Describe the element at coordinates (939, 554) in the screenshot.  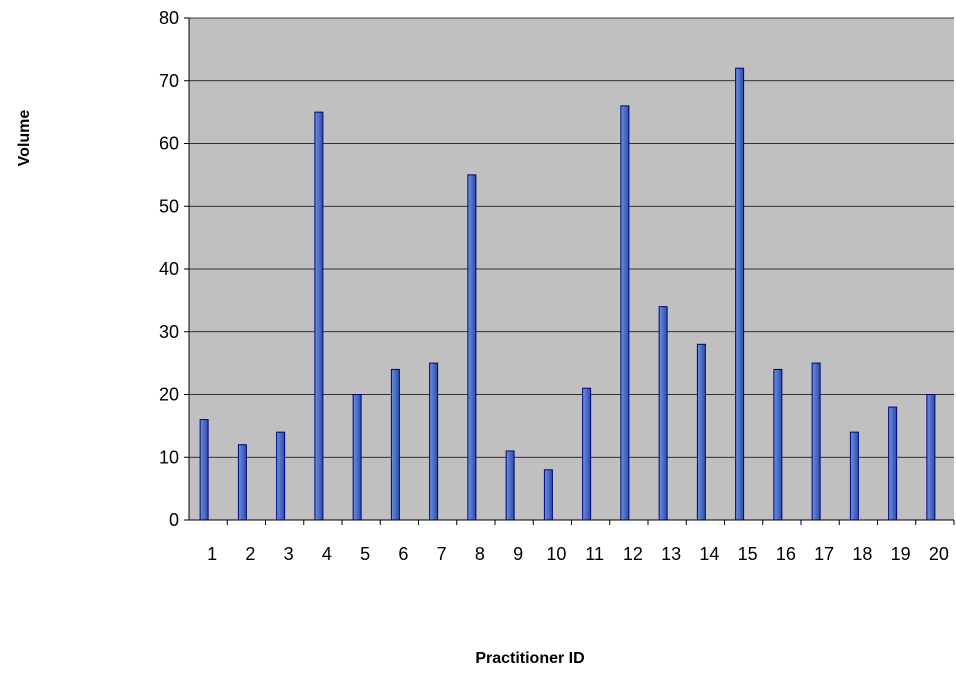
I see `x-tick-label: 20` at that location.